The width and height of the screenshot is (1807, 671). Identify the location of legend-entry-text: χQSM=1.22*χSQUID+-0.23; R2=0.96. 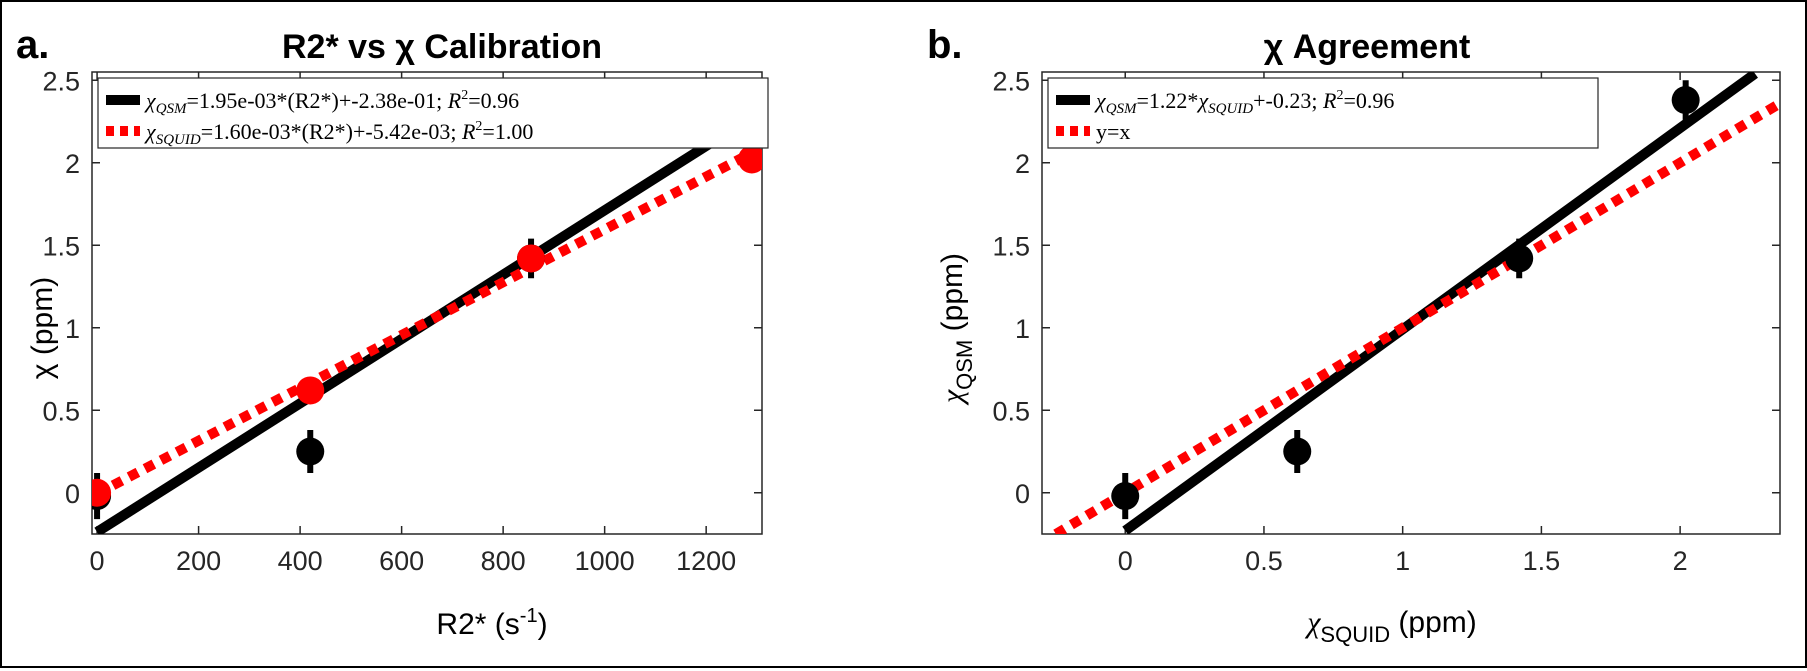
(1244, 102).